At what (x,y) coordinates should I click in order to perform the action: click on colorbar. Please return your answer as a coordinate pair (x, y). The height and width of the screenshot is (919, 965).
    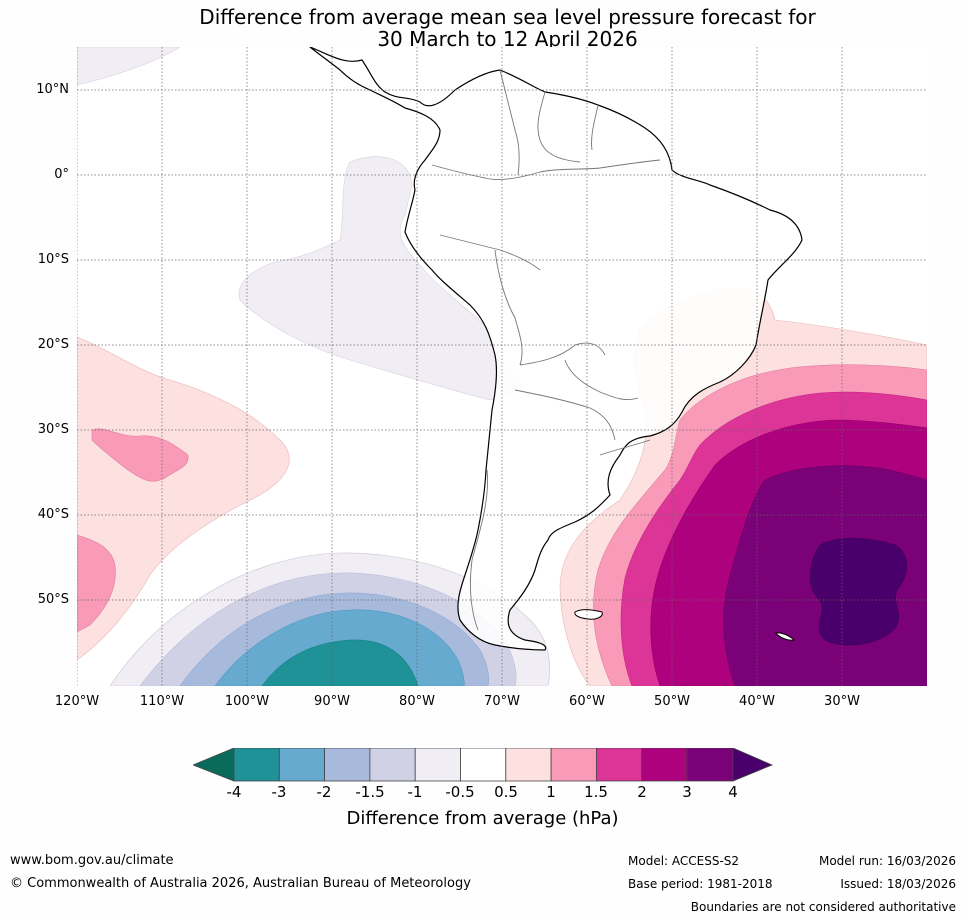
    Looking at the image, I should click on (483, 765).